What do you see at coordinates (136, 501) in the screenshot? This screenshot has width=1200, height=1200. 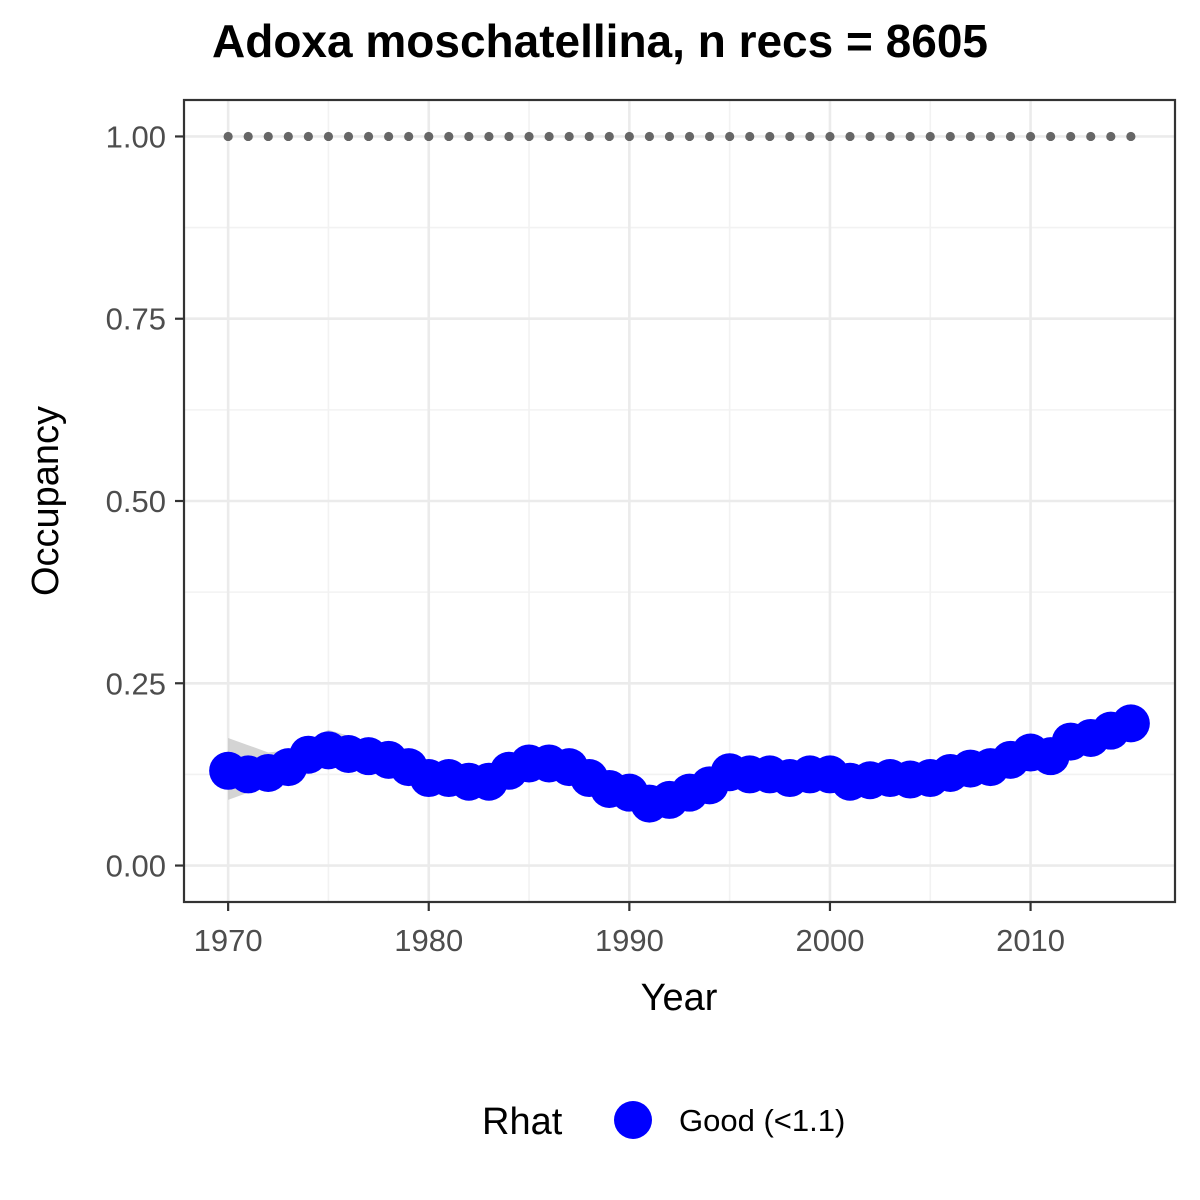 I see `y-tick-label: 0.50` at bounding box center [136, 501].